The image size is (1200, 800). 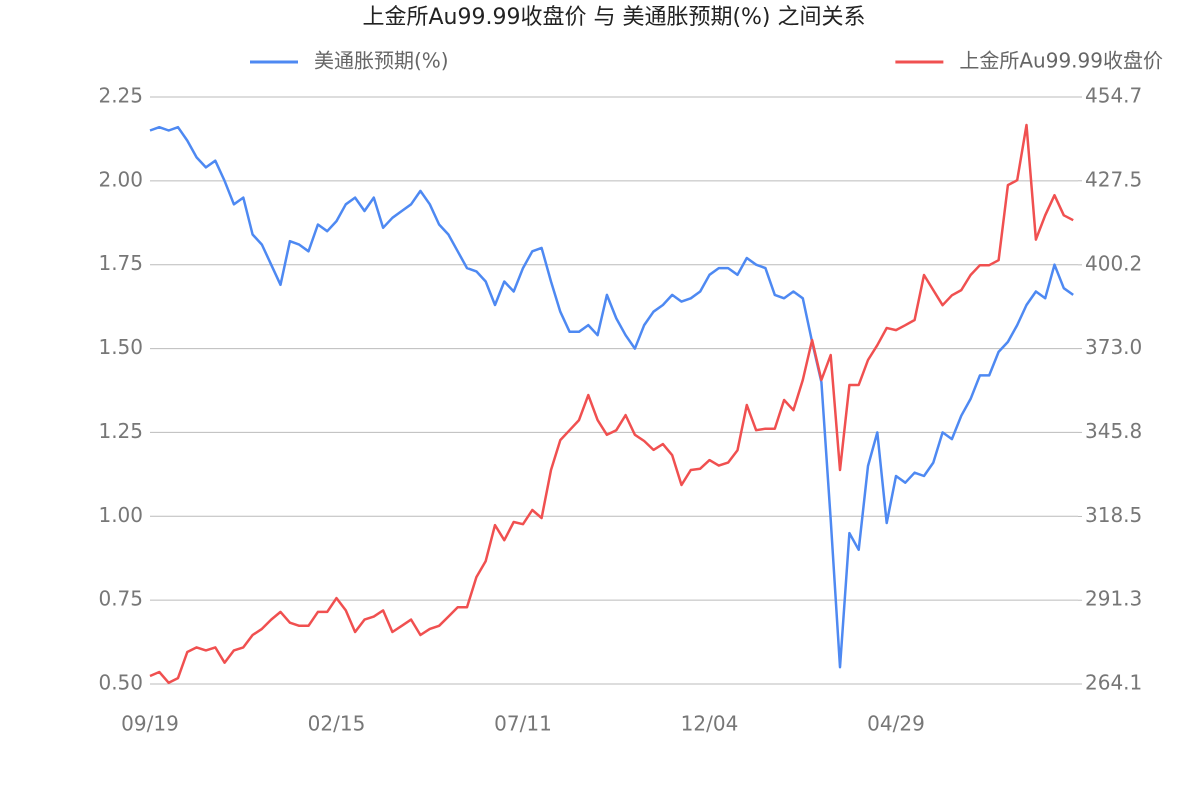 I want to click on y-tick-label: 2.00, so click(x=120, y=179).